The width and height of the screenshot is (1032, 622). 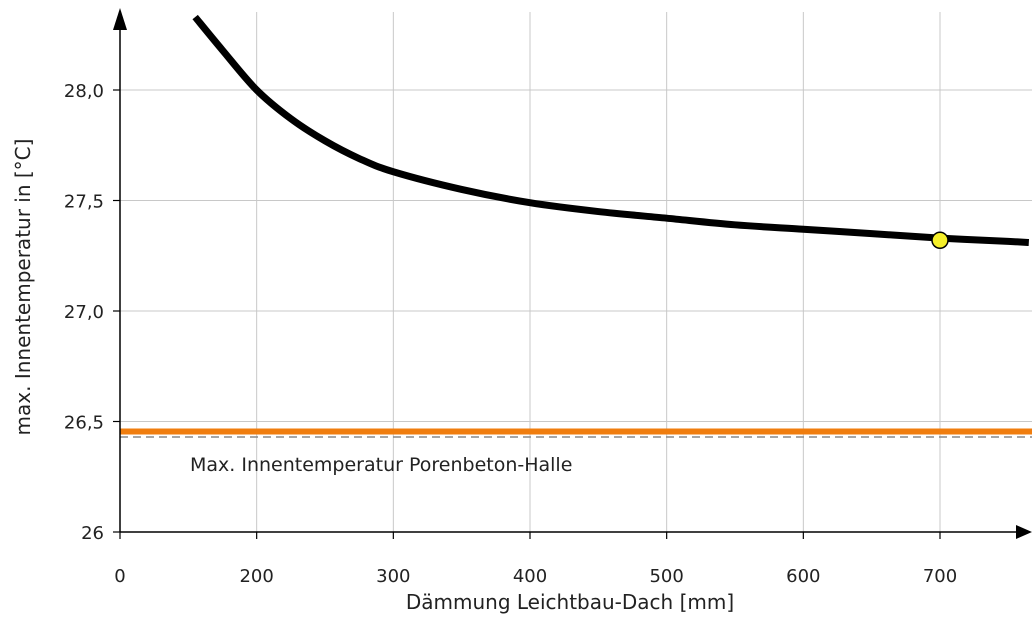 What do you see at coordinates (256, 576) in the screenshot?
I see `x-tick-label: 200` at bounding box center [256, 576].